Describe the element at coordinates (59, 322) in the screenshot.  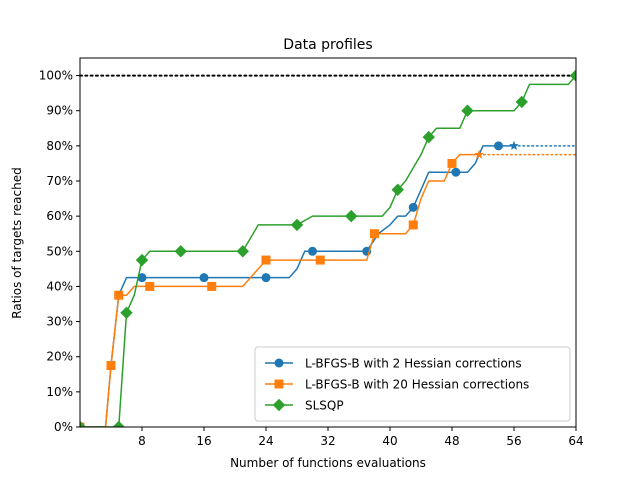
I see `y-tick-label: 30%` at that location.